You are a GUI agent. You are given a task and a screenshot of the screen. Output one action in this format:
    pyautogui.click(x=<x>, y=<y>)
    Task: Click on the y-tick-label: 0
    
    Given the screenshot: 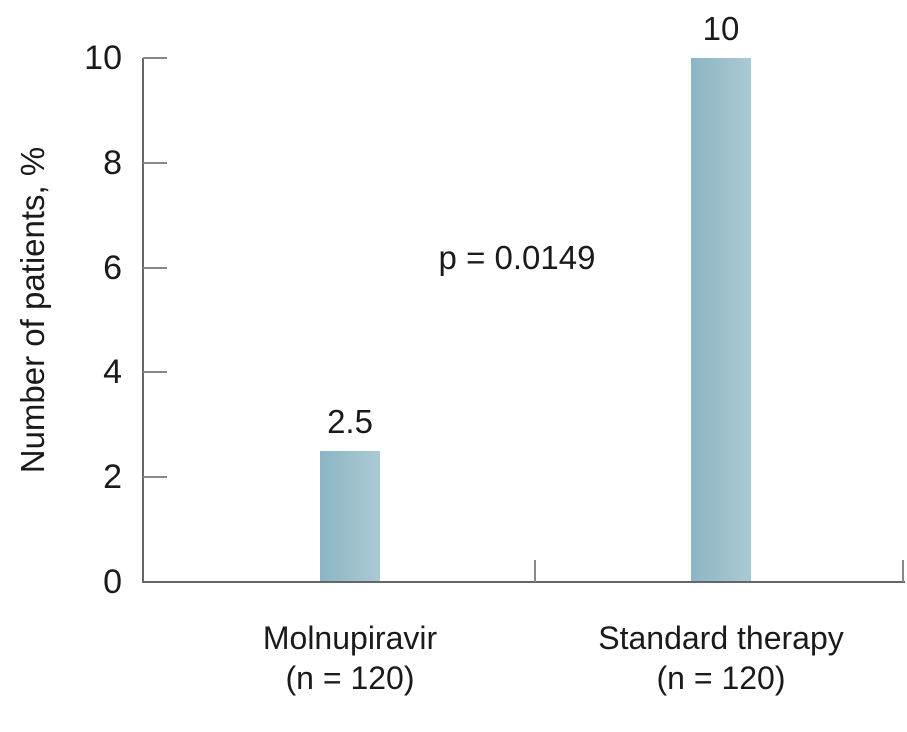 What is the action you would take?
    pyautogui.click(x=112, y=582)
    